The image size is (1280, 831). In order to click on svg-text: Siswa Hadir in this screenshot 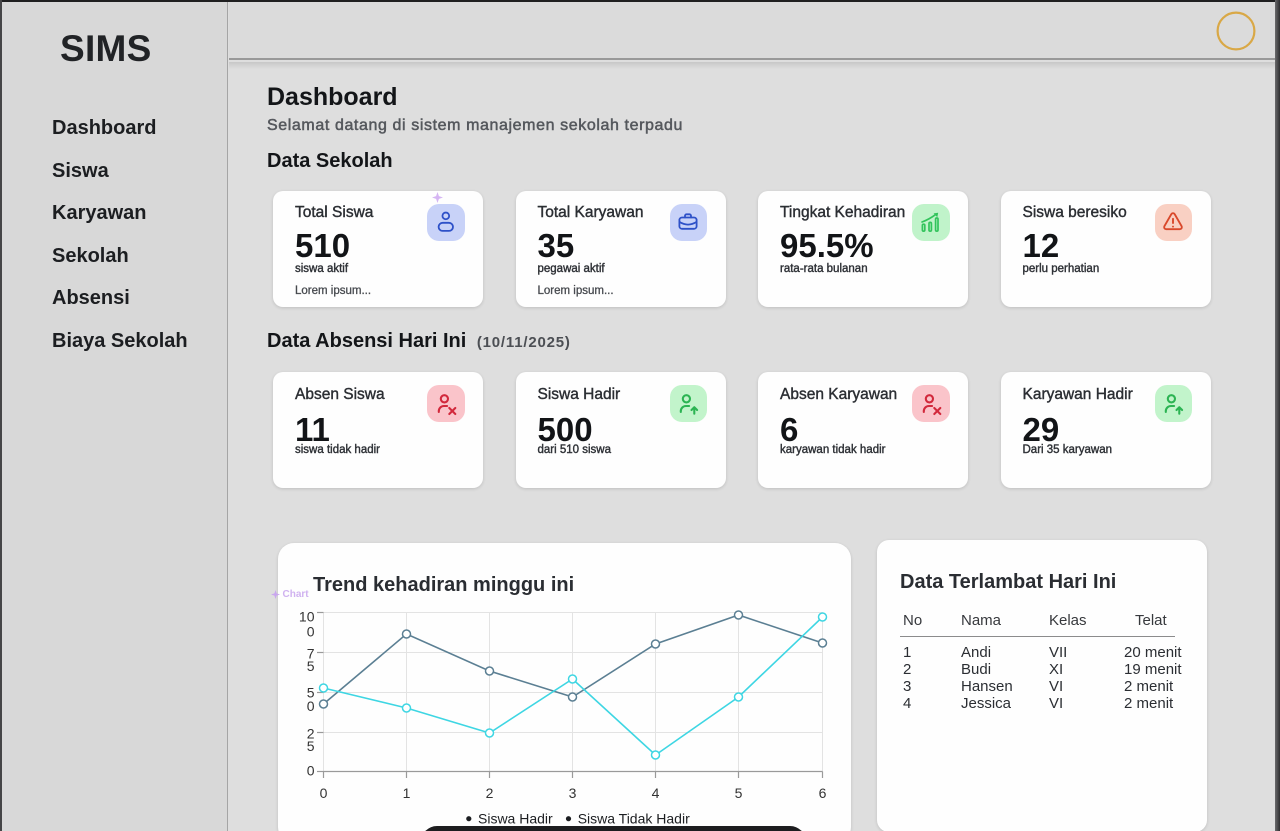, I will do `click(515, 818)`.